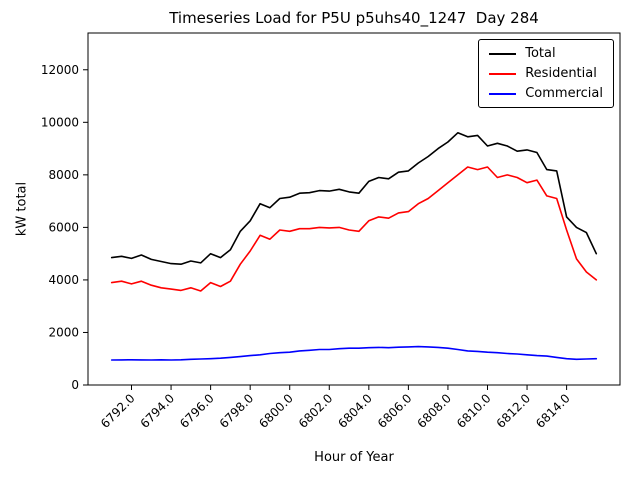 This screenshot has width=640, height=480. I want to click on x-tick-label: 6810.0, so click(474, 411).